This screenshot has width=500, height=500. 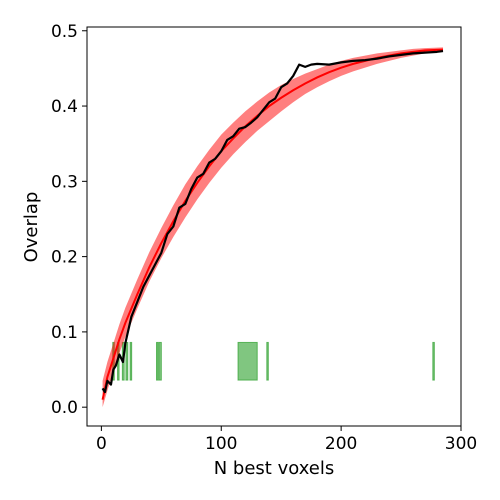 What do you see at coordinates (31, 227) in the screenshot?
I see `y-axis-label: Overlap` at bounding box center [31, 227].